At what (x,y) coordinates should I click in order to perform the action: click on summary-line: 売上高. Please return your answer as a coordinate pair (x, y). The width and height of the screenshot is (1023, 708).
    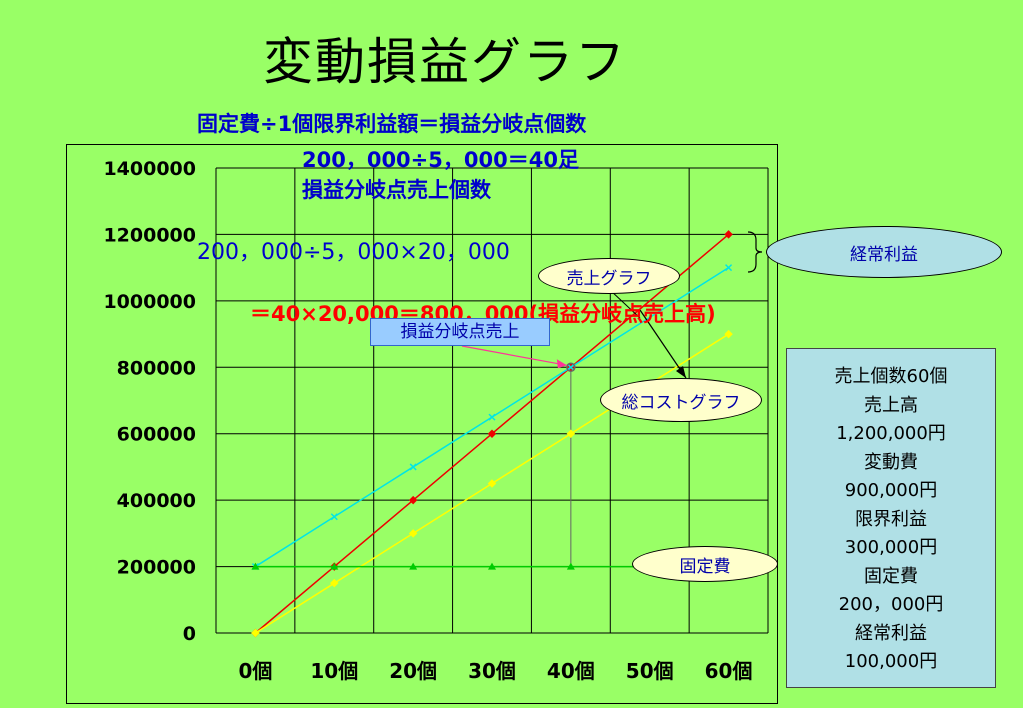
    Looking at the image, I should click on (891, 405).